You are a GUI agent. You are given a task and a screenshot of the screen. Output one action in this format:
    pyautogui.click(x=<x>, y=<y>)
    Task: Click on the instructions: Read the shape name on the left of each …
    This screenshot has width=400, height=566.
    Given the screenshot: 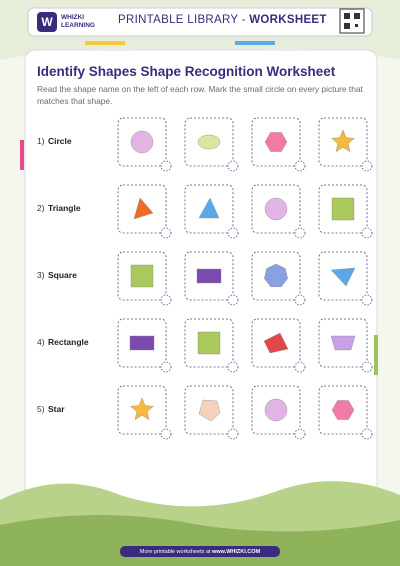 What is the action you would take?
    pyautogui.click(x=200, y=95)
    